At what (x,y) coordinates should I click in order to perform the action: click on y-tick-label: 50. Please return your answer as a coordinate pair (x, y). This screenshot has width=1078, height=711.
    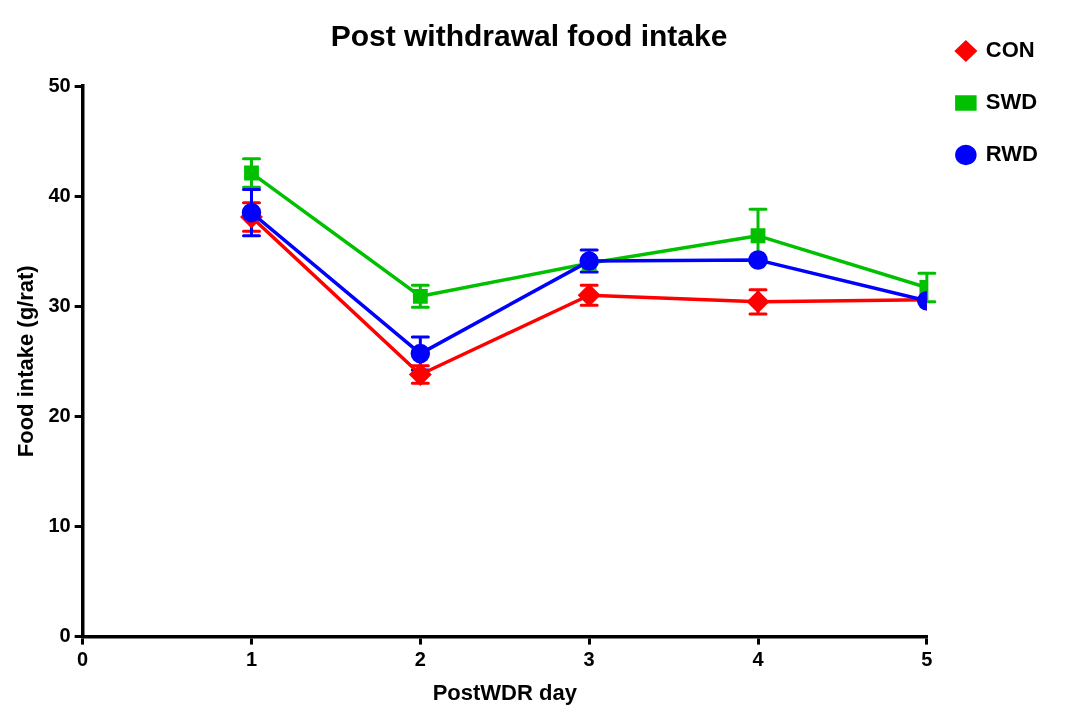
    Looking at the image, I should click on (59, 84).